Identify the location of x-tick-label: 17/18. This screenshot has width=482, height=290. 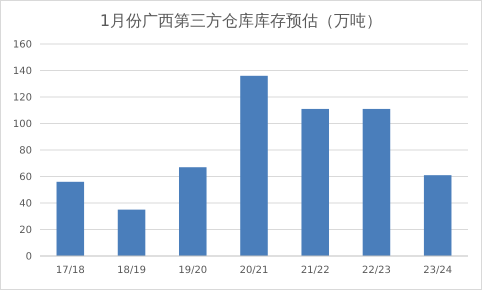
(70, 270).